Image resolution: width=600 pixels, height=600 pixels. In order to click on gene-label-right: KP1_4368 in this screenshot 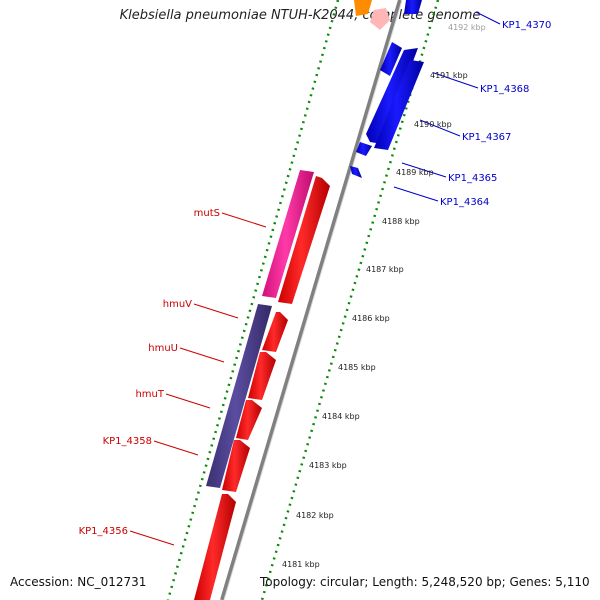, I will do `click(504, 89)`.